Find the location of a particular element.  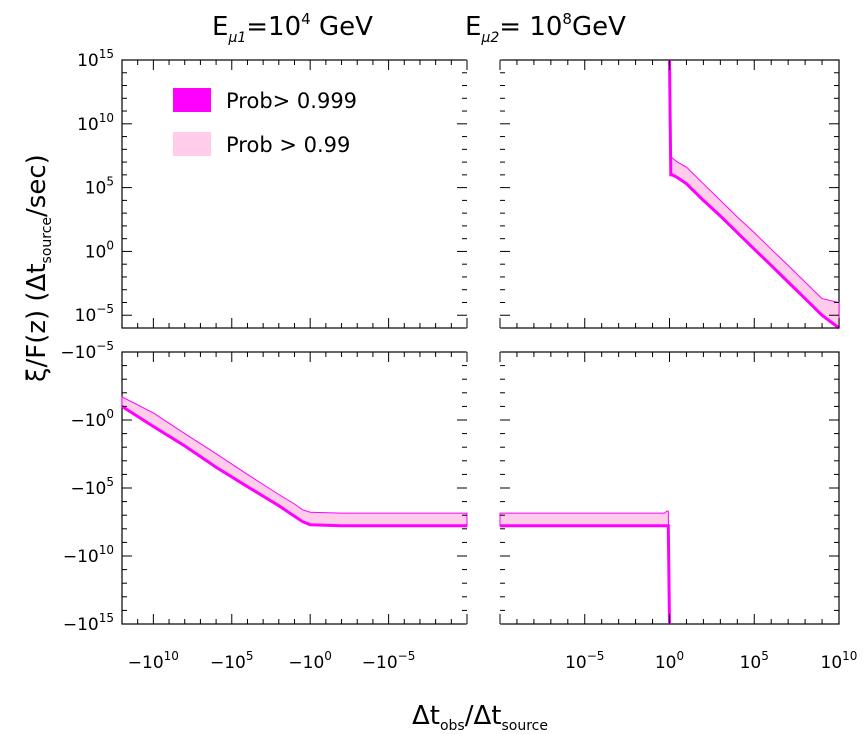

band-bottom-right is located at coordinates (584, 567).